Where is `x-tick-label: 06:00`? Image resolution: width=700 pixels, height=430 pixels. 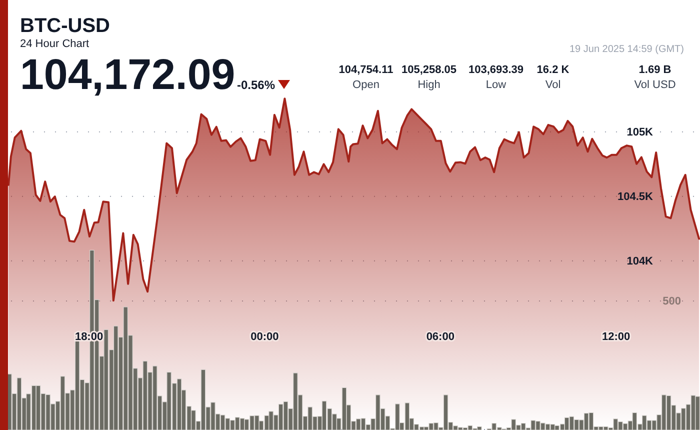
x-tick-label: 06:00 is located at coordinates (440, 336).